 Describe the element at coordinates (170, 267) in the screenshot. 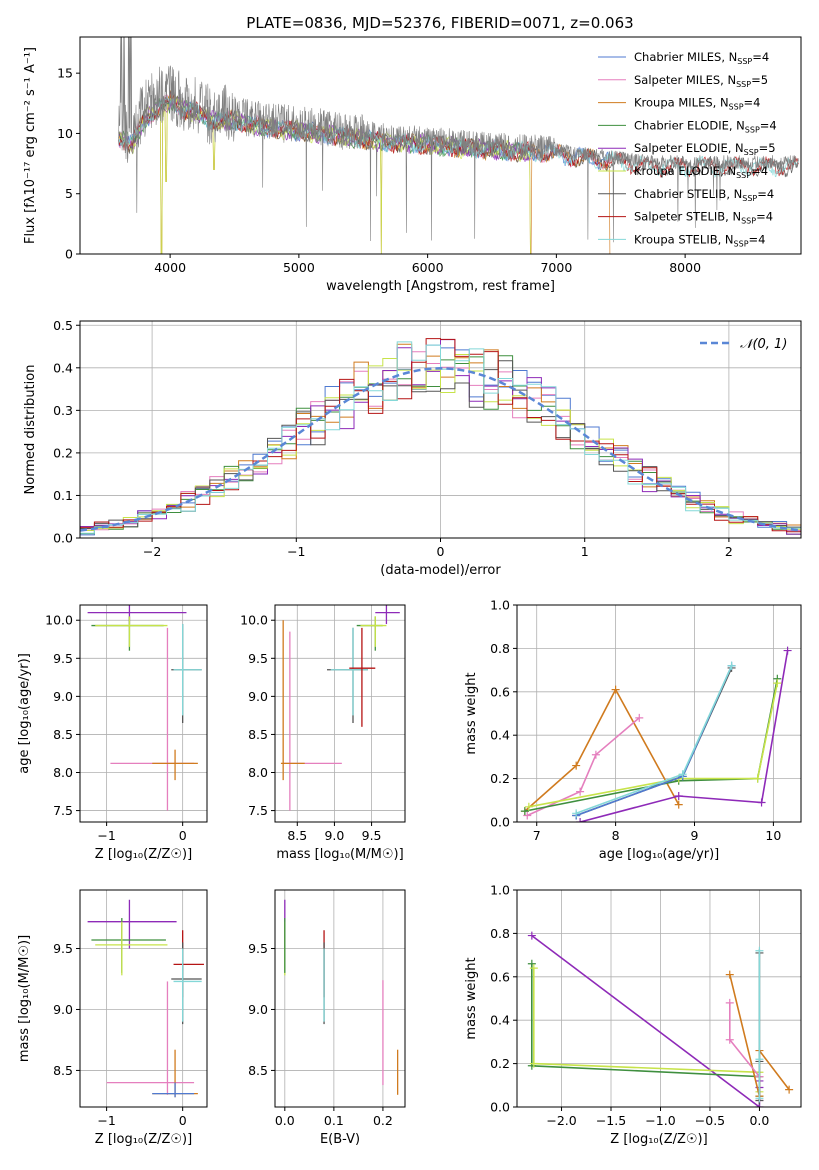

I see `x-tick-label: 4000` at that location.